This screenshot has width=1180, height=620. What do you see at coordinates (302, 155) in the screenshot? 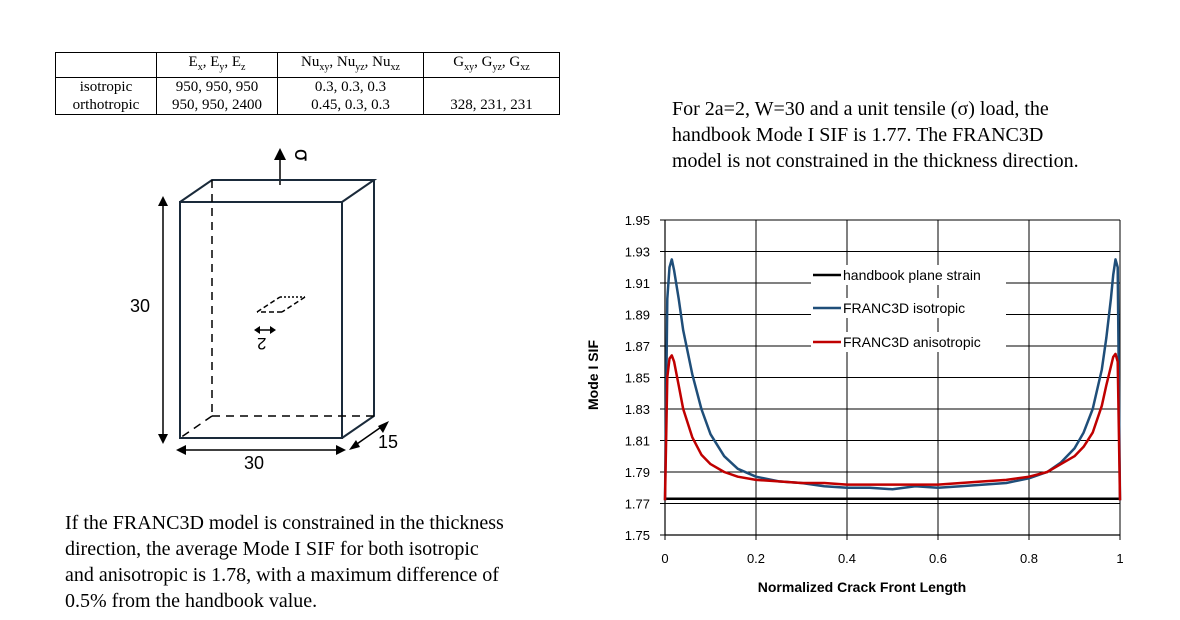
I see `load-label: σ` at bounding box center [302, 155].